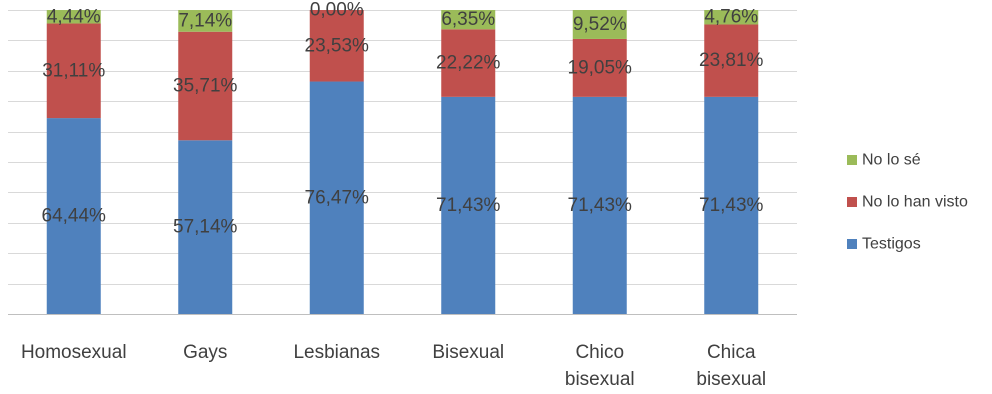  What do you see at coordinates (336, 352) in the screenshot?
I see `category-label: Lesbianas` at bounding box center [336, 352].